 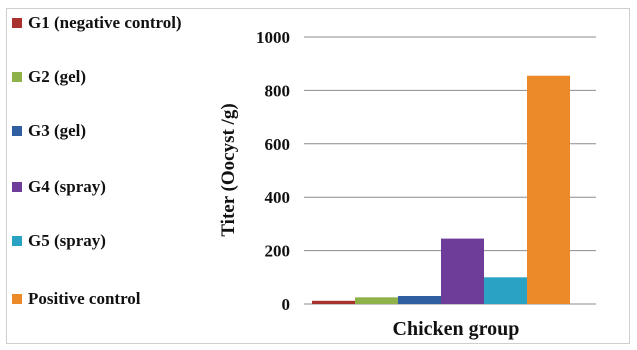 What do you see at coordinates (456, 329) in the screenshot?
I see `x-axis-label: Chicken group` at bounding box center [456, 329].